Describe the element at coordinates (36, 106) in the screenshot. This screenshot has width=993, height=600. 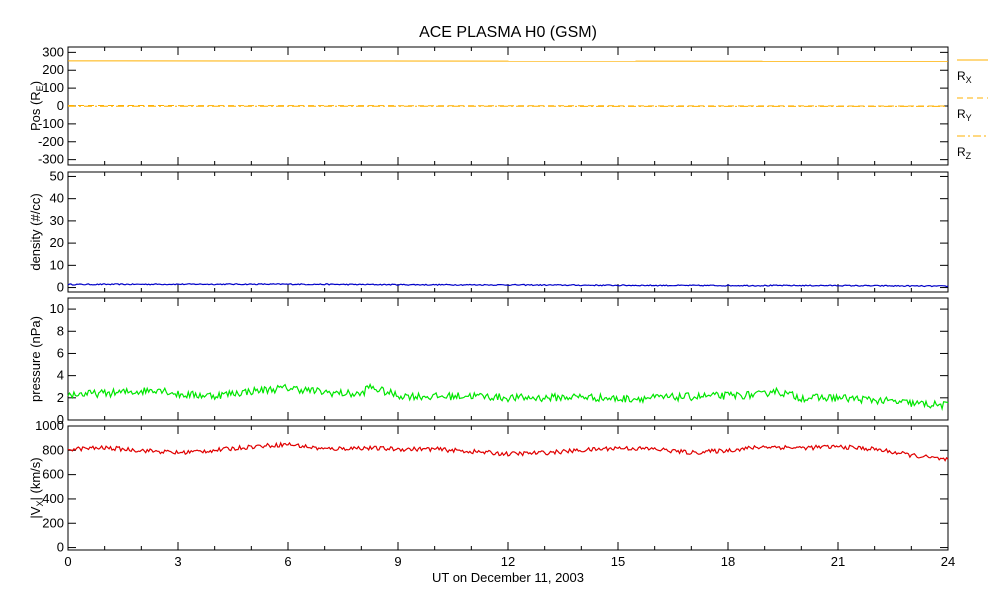
I see `y-axis-title: Pos (RE)` at that location.